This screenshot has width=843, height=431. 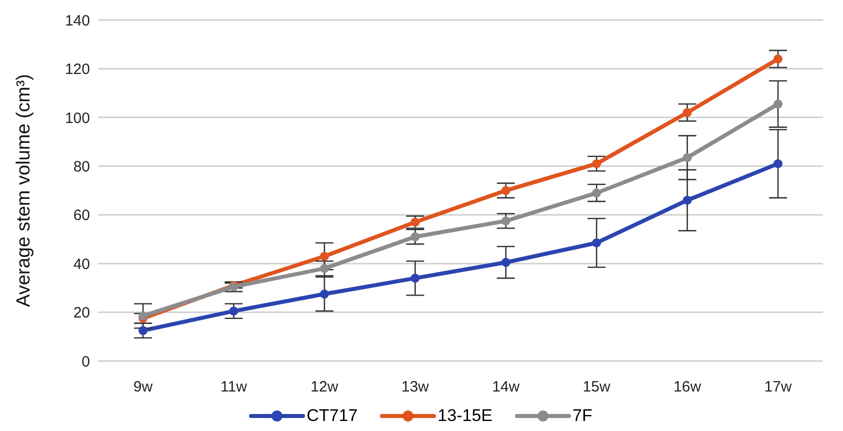 I want to click on x-tick-label: 14w, so click(x=506, y=387).